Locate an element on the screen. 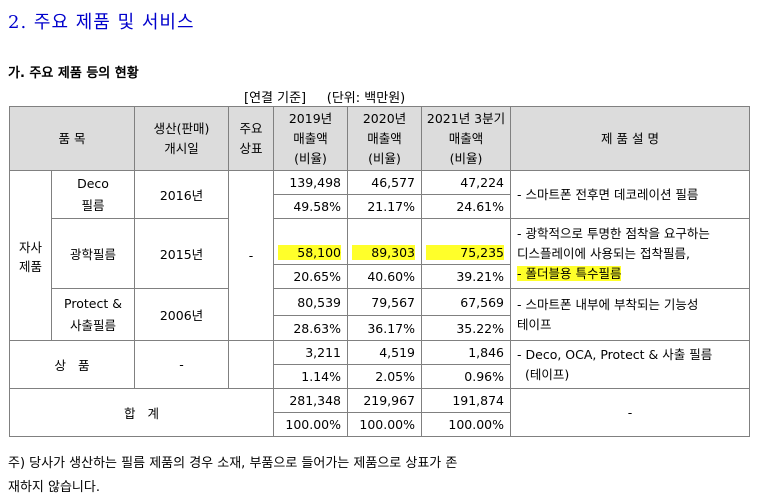 The height and width of the screenshot is (501, 773). start-deco: 2016년 is located at coordinates (182, 194).